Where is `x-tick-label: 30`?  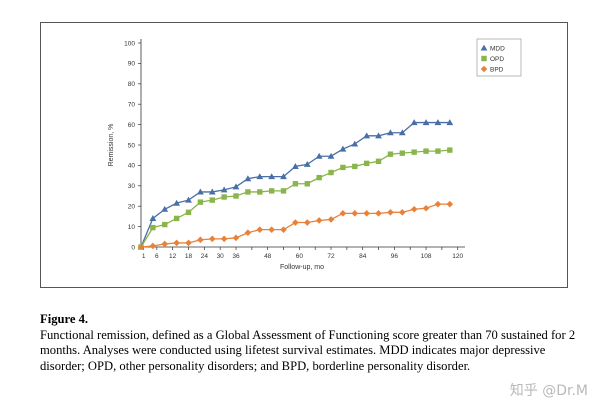 x-tick-label: 30 is located at coordinates (221, 256).